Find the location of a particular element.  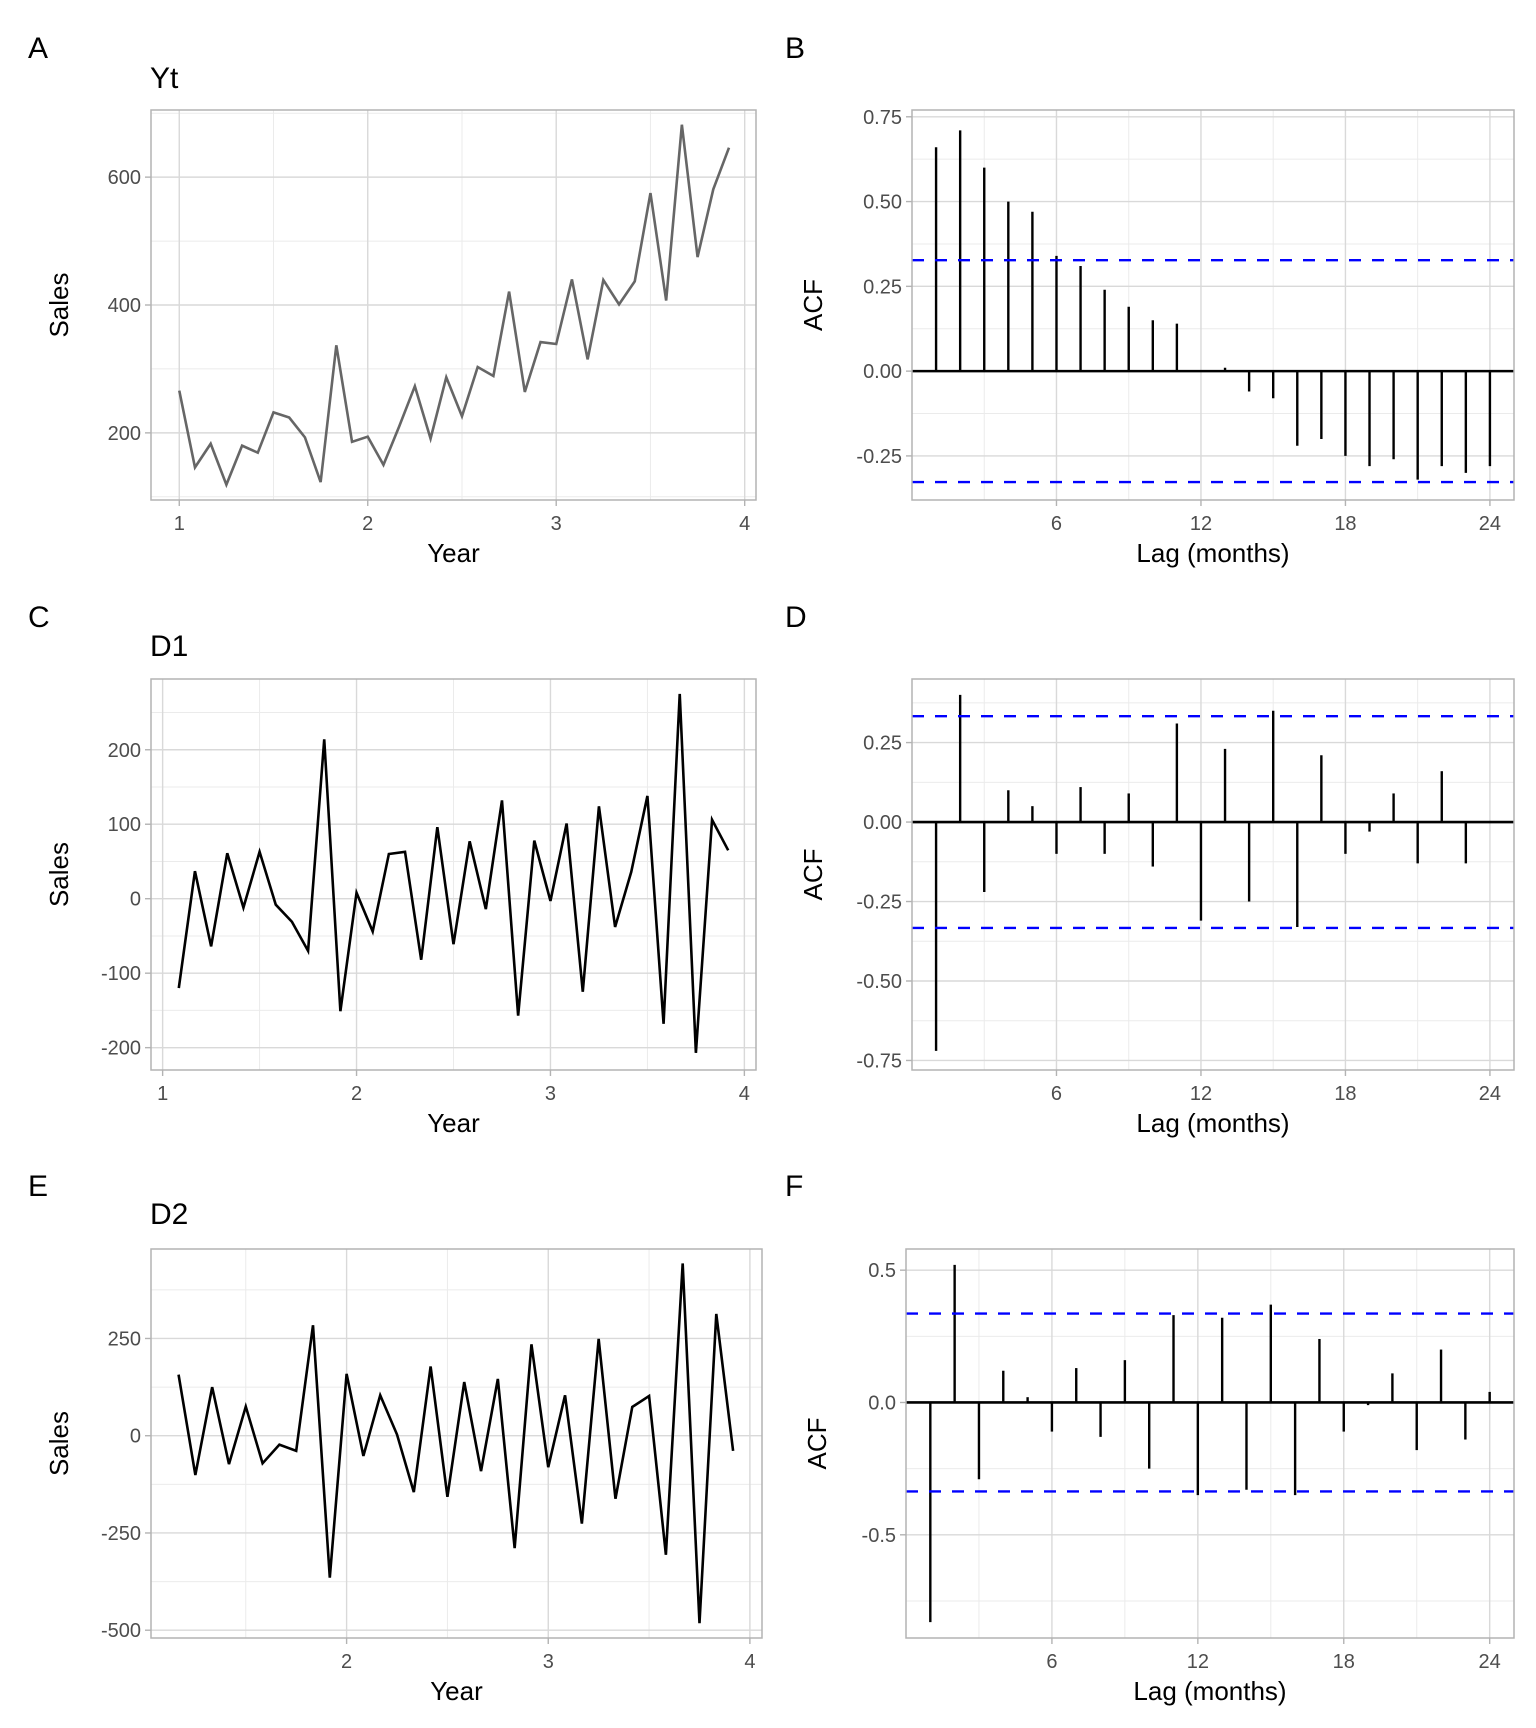

panel-letter: A is located at coordinates (38, 48).